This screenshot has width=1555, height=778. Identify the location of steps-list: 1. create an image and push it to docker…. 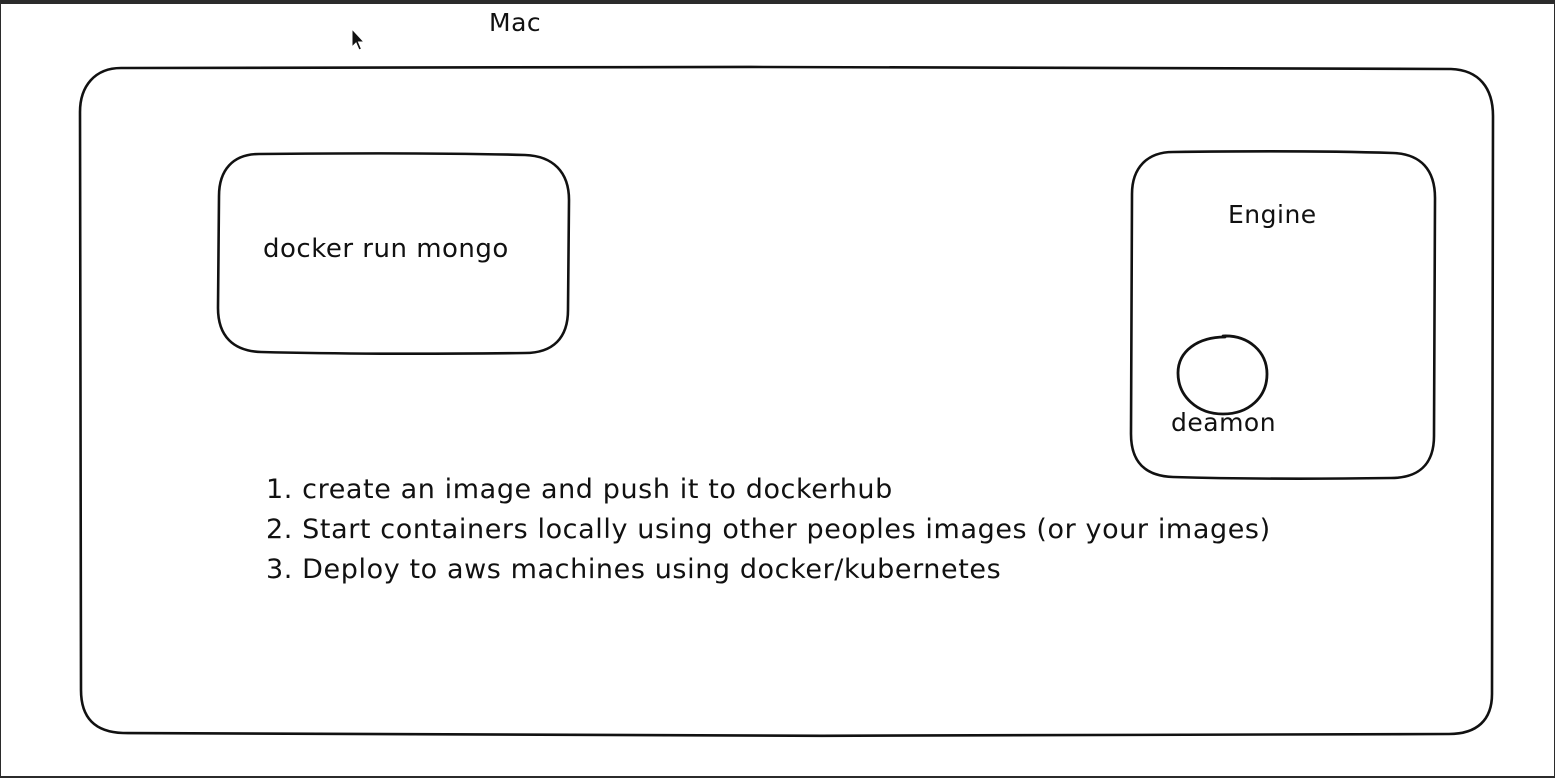
(768, 530).